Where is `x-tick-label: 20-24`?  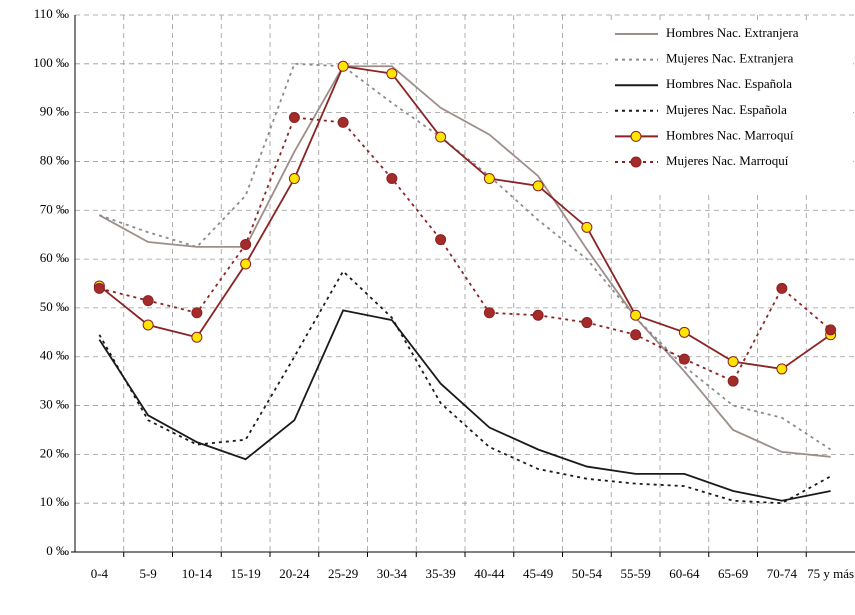 x-tick-label: 20-24 is located at coordinates (294, 573).